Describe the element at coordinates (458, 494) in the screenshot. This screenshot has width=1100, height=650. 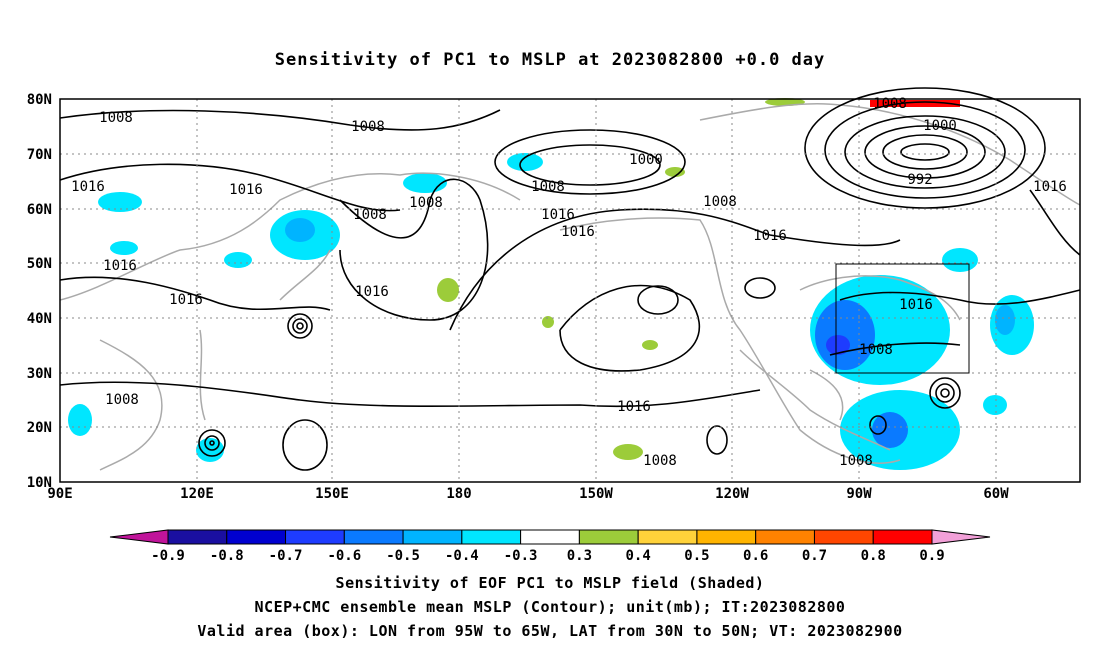
I see `lon-label: 180` at that location.